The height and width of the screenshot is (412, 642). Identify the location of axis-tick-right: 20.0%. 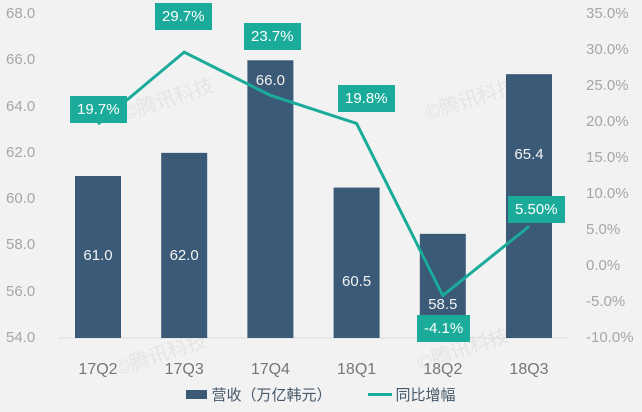
(607, 121).